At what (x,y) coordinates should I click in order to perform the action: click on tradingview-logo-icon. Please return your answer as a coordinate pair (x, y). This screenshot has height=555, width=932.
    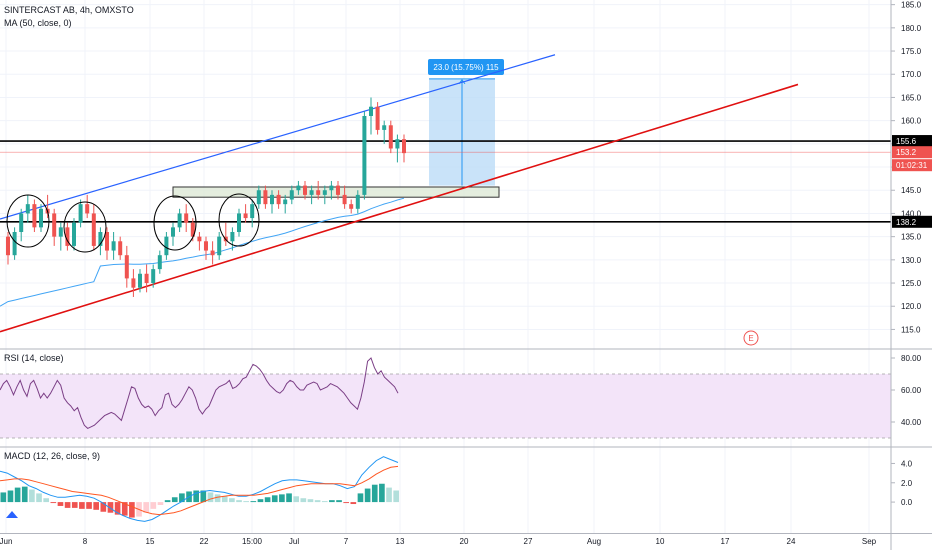
    Looking at the image, I should click on (12, 514).